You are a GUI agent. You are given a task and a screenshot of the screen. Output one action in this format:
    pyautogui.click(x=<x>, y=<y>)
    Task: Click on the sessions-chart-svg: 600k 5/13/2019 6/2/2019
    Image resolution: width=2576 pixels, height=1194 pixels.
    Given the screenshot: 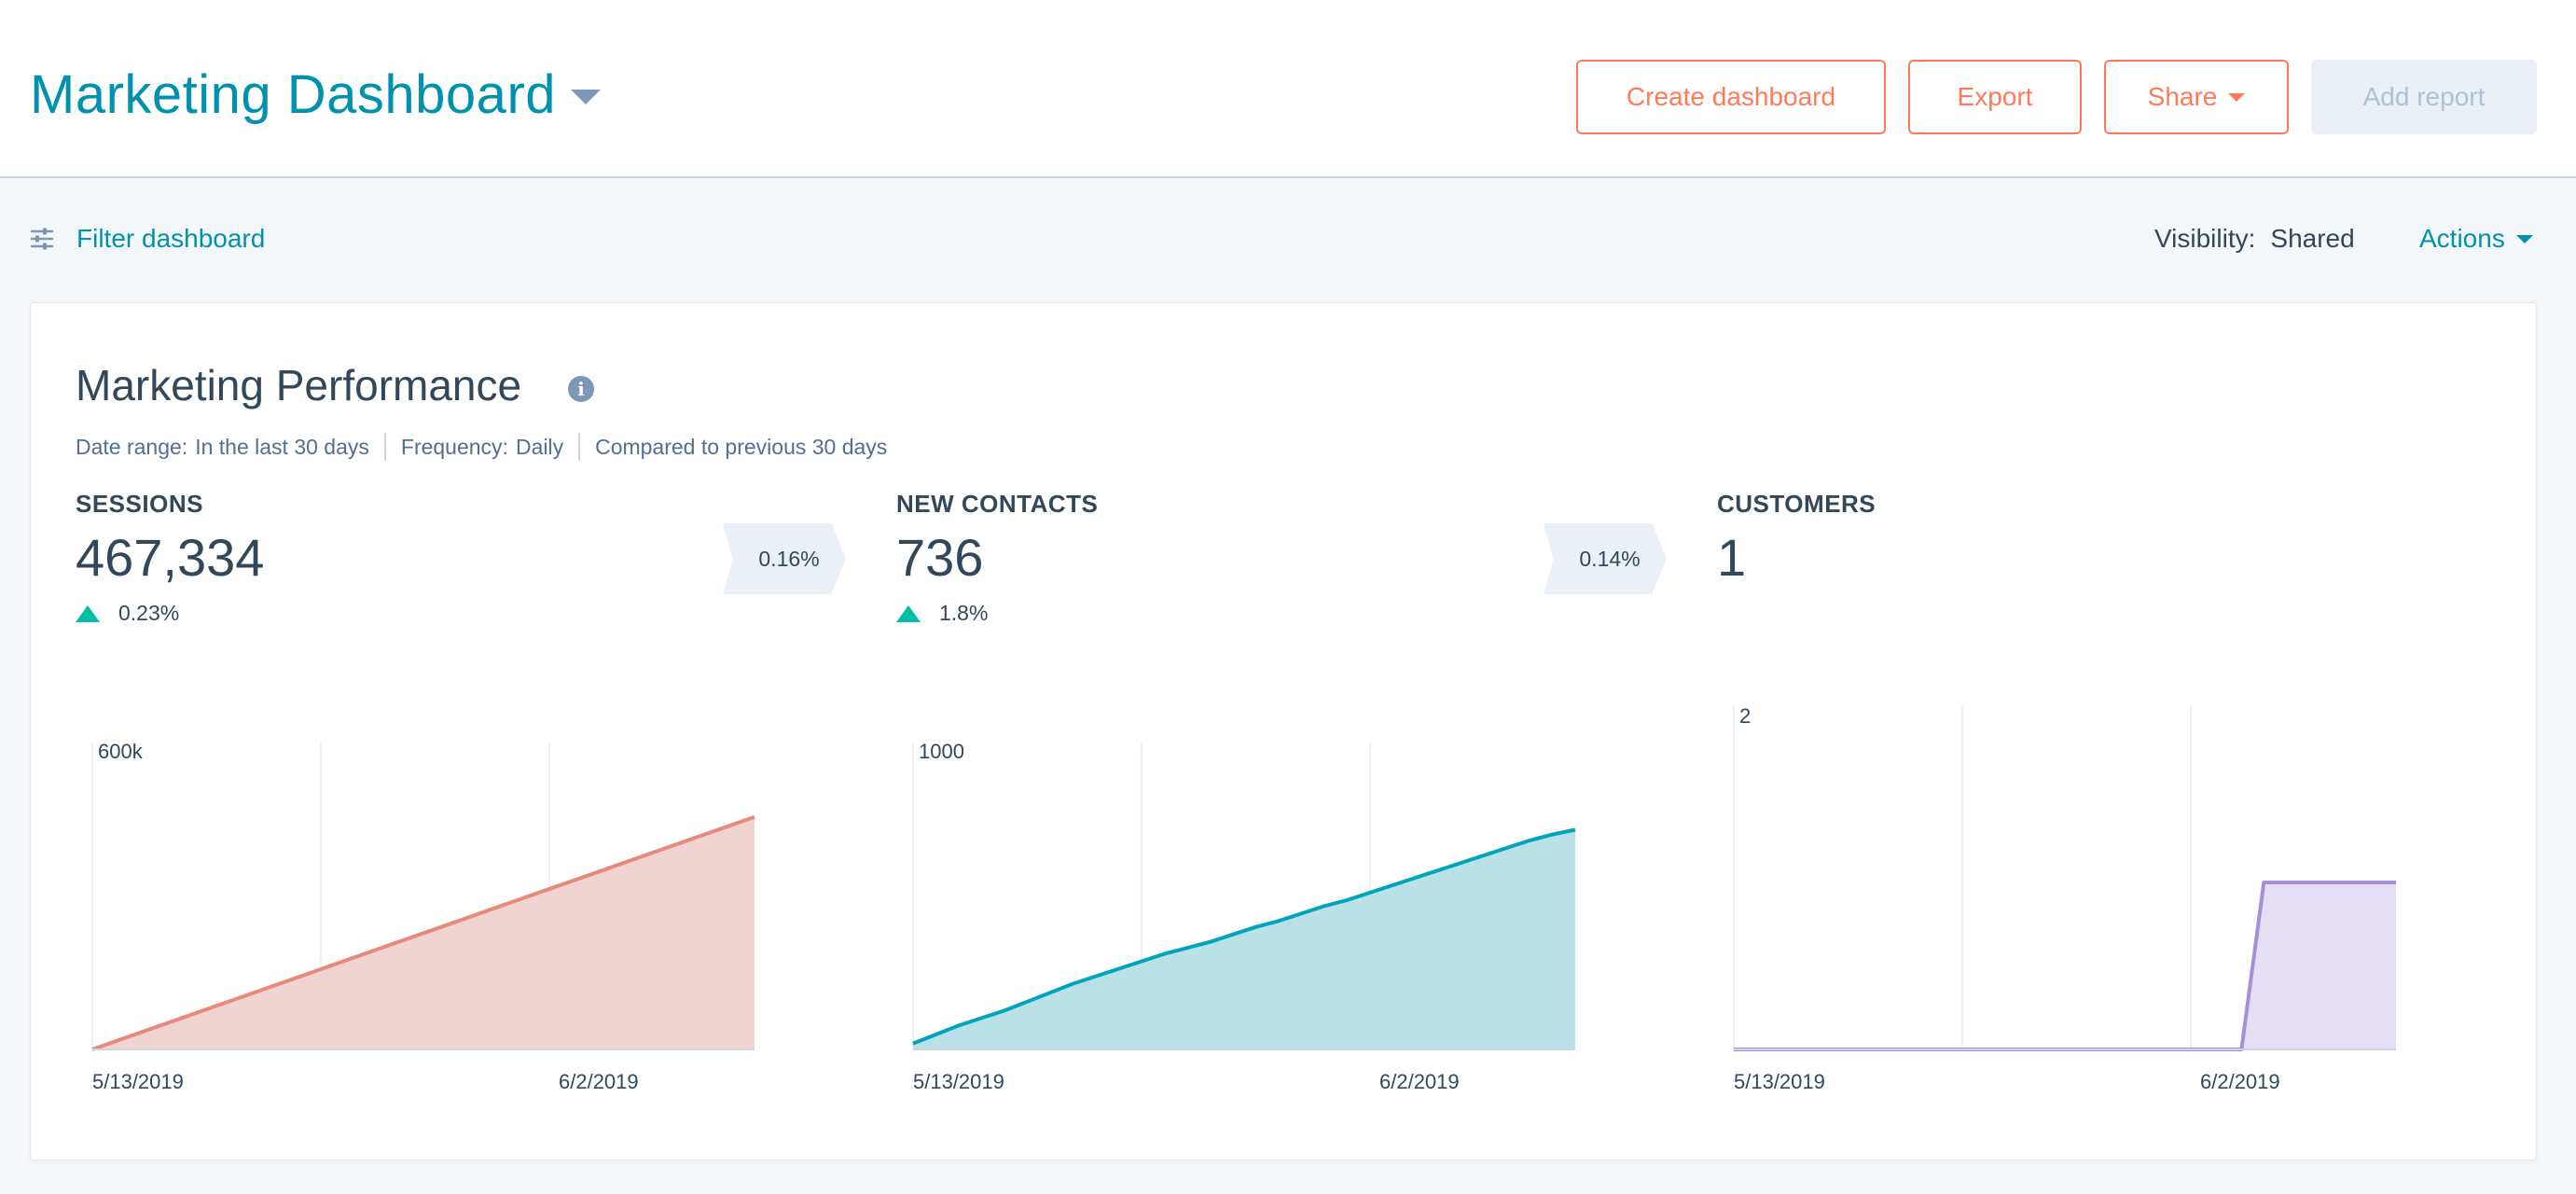 What is the action you would take?
    pyautogui.click(x=423, y=916)
    